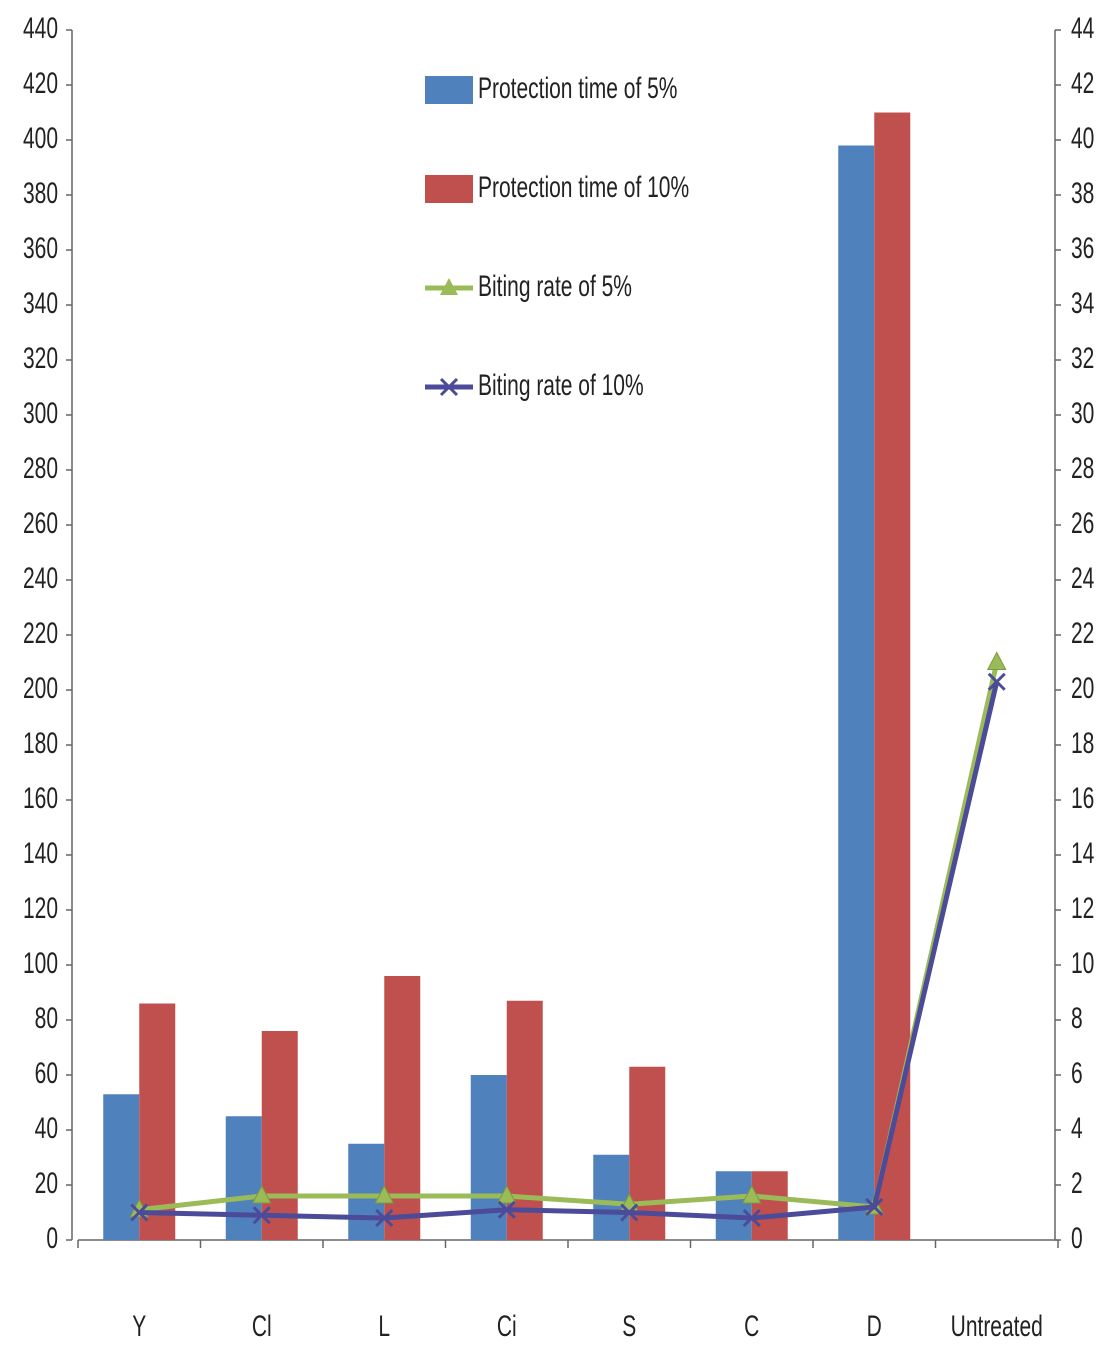 Image resolution: width=1111 pixels, height=1350 pixels. I want to click on x-tick-label: Ci, so click(507, 1326).